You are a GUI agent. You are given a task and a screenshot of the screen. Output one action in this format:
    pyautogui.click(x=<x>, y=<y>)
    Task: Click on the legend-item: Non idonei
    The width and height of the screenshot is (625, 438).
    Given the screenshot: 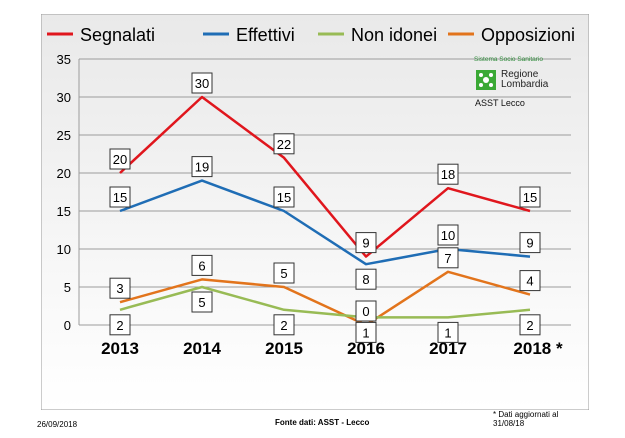 What is the action you would take?
    pyautogui.click(x=377, y=35)
    